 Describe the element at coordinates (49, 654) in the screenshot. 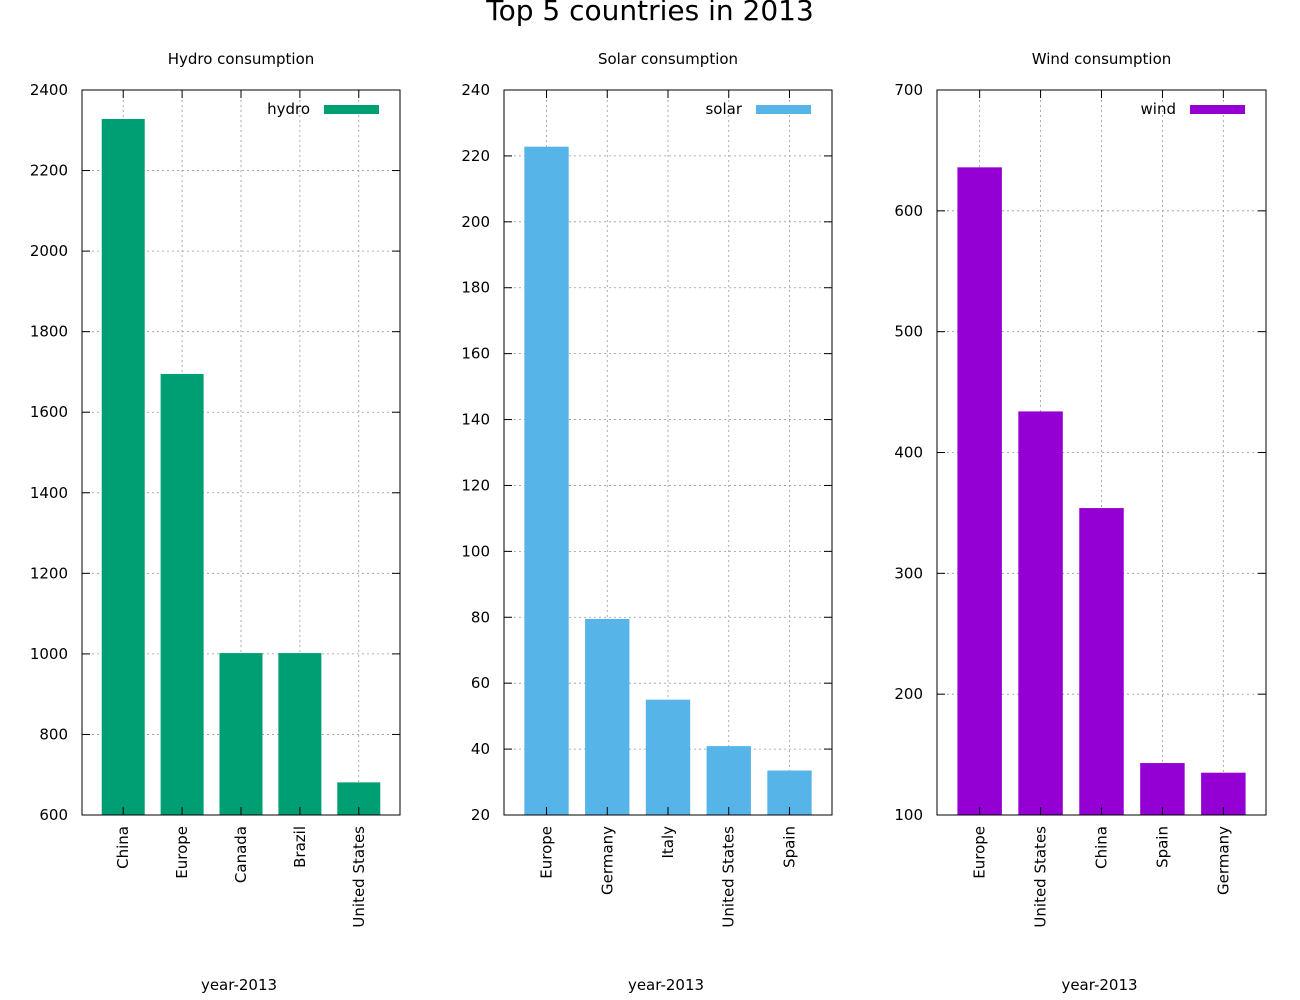

I see `y-tick-label: 1000` at that location.